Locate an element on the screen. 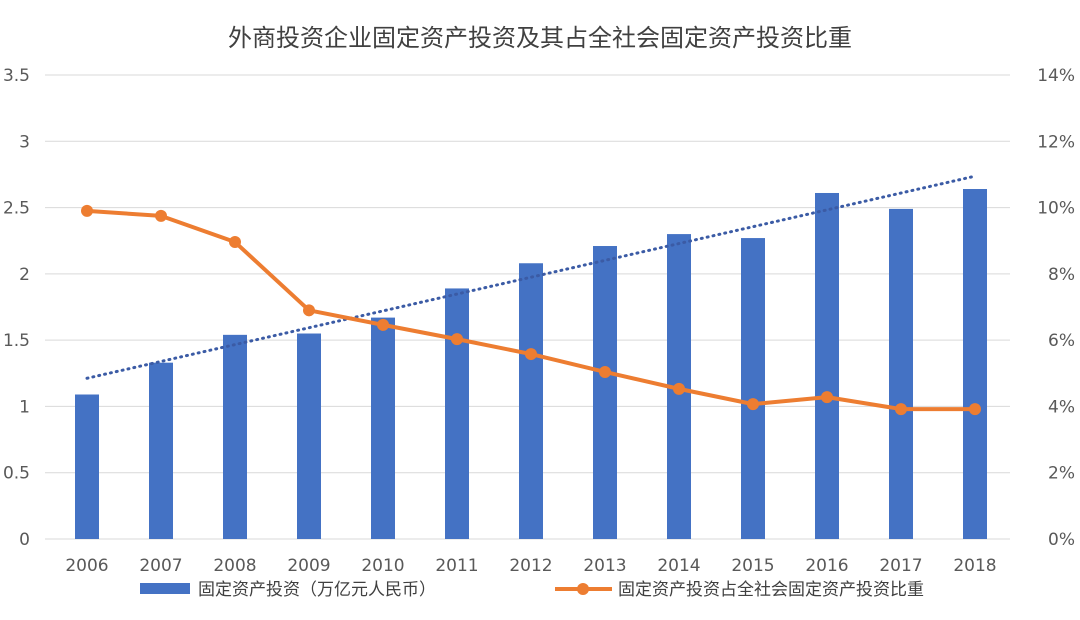 This screenshot has height=620, width=1080. y-left-tick-label: 0 is located at coordinates (24, 540).